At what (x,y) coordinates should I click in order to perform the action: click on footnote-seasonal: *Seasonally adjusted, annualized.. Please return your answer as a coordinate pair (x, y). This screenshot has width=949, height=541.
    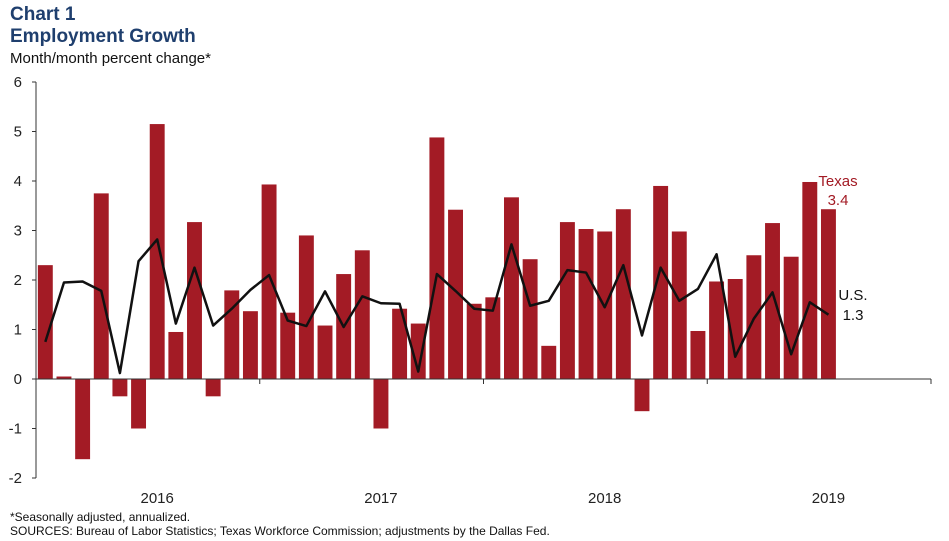
    Looking at the image, I should click on (100, 517).